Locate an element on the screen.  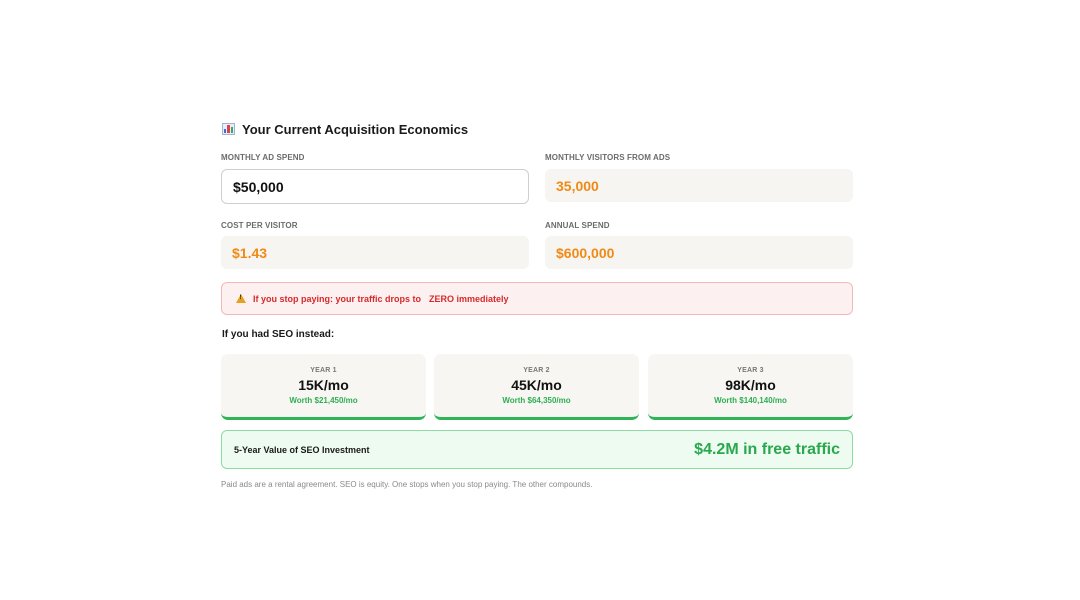
annual-spend-value: $600,000 is located at coordinates (699, 252).